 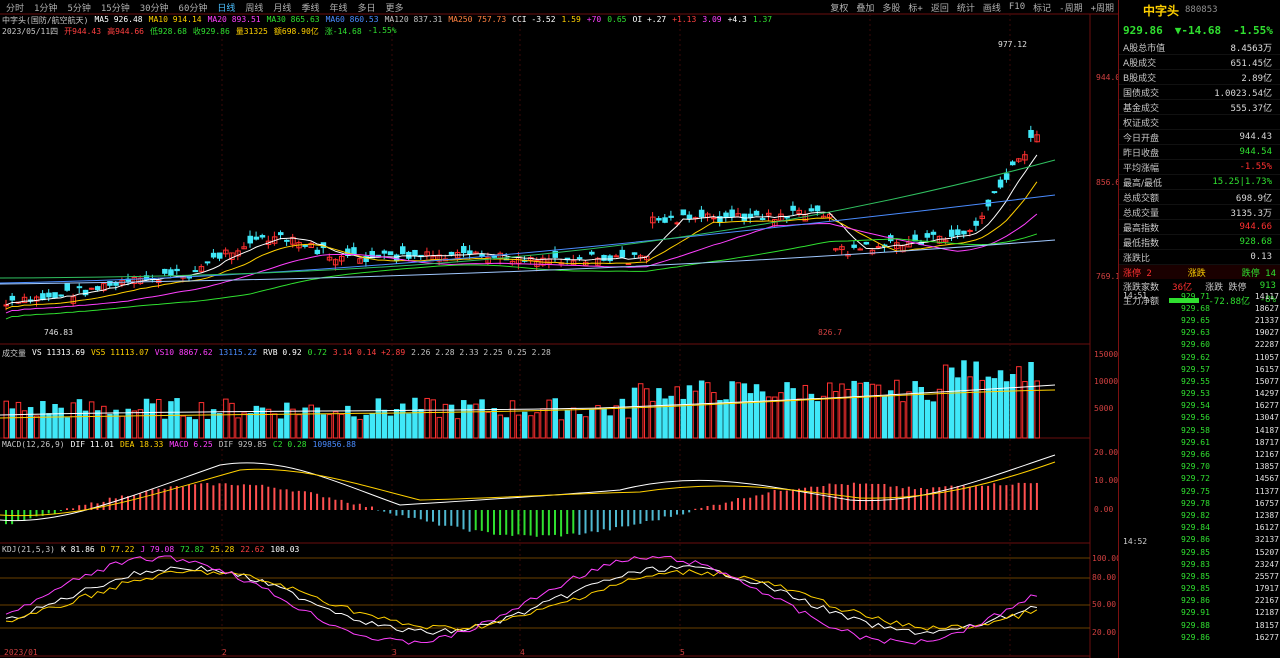 What do you see at coordinates (682, 652) in the screenshot?
I see `date-label: 5` at bounding box center [682, 652].